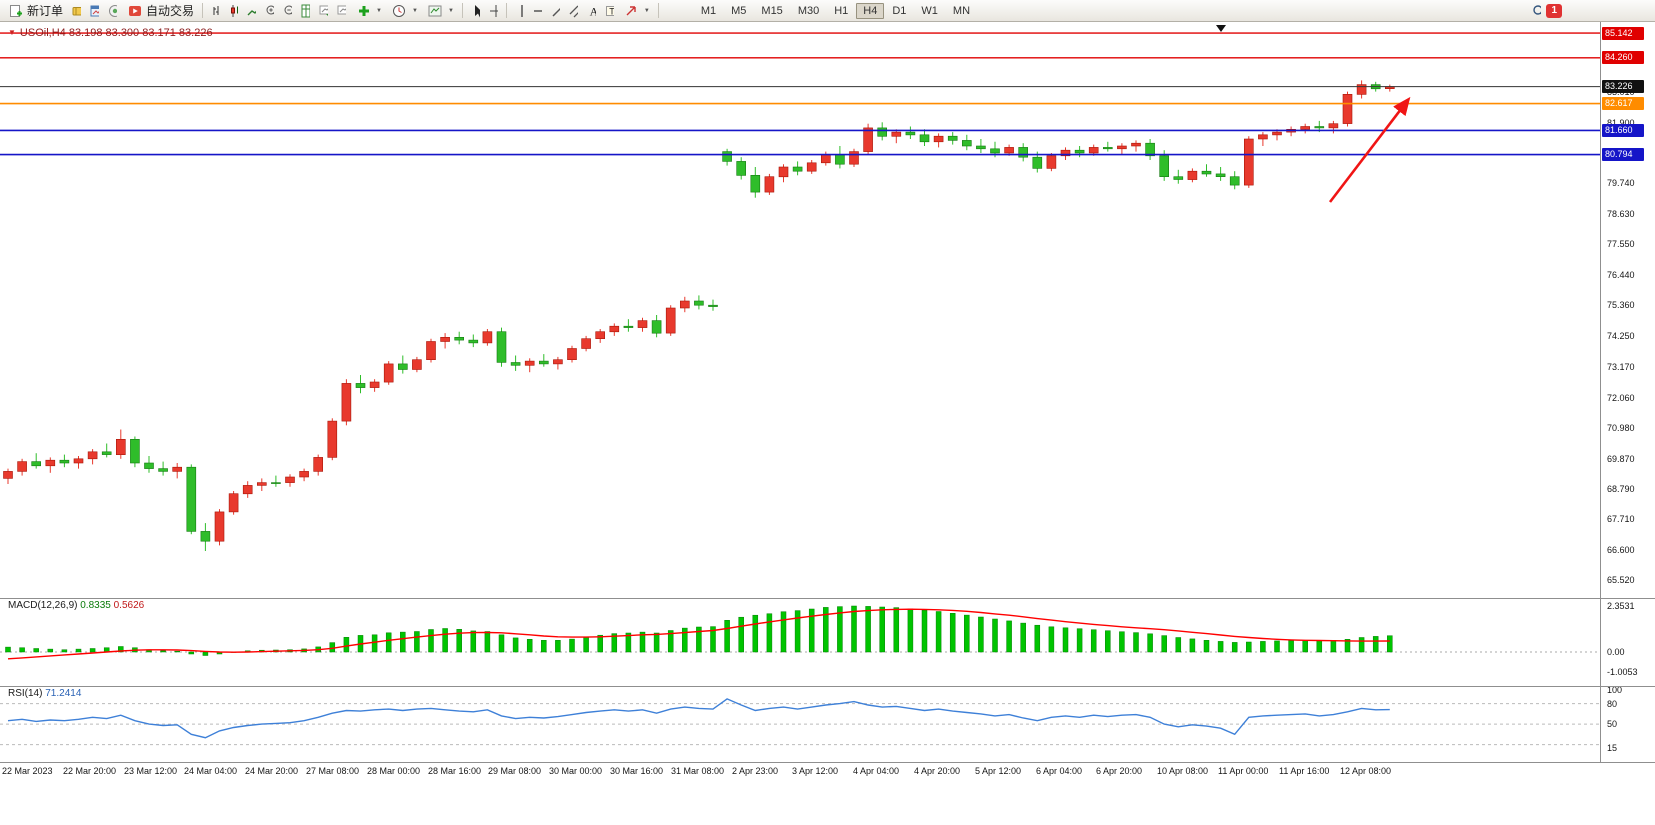  I want to click on vertical-line-icon, so click(519, 11).